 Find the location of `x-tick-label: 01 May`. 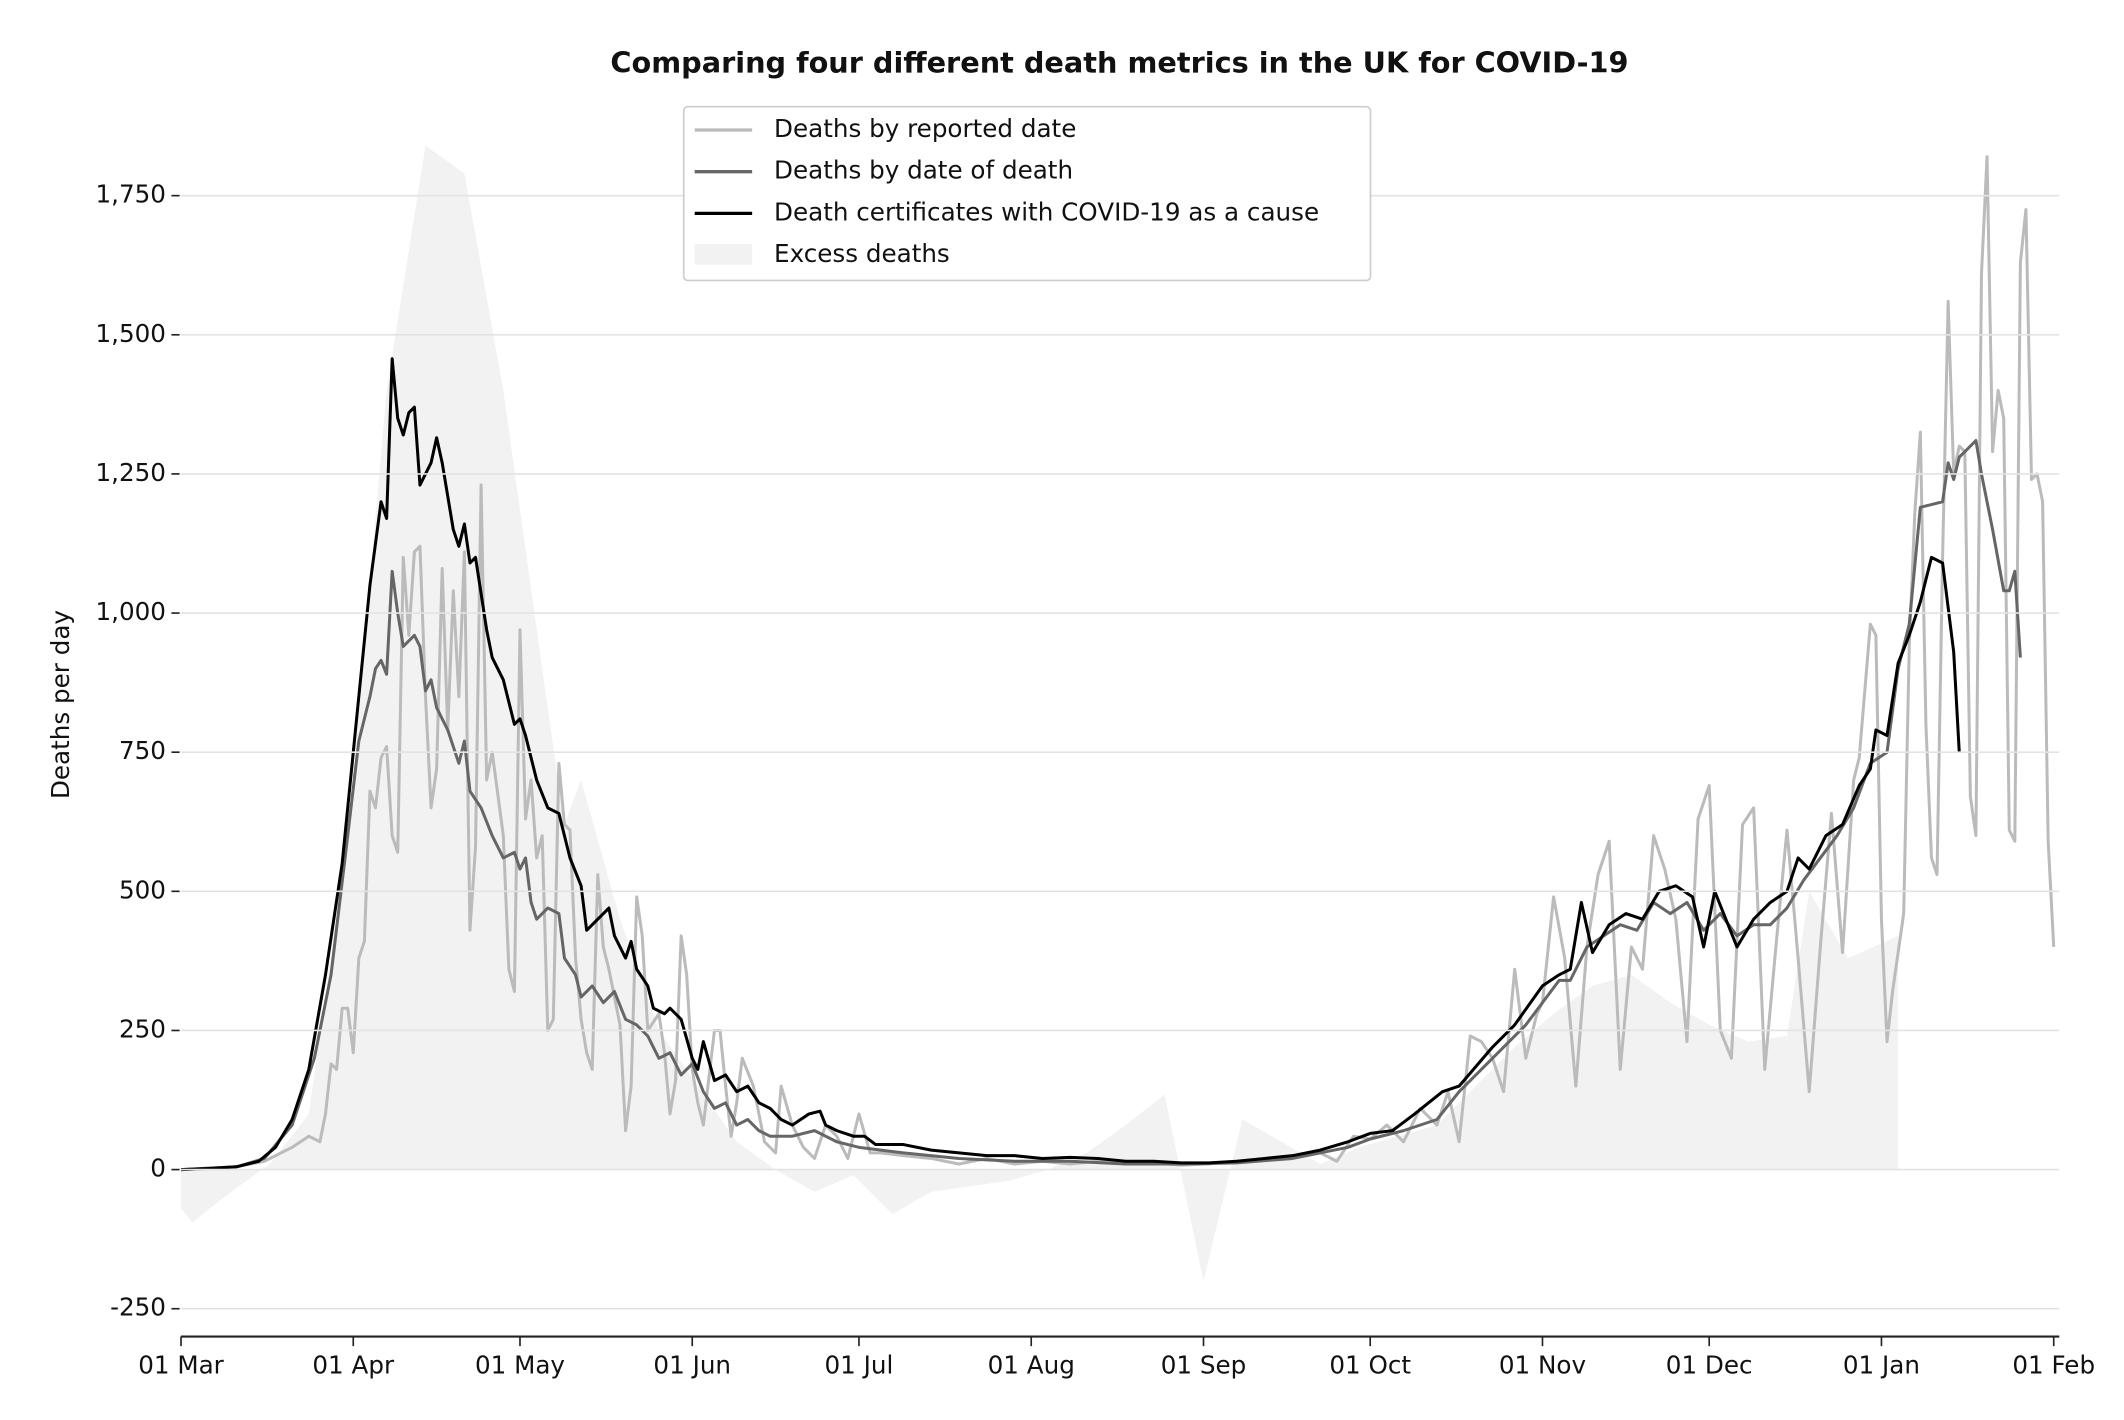

x-tick-label: 01 May is located at coordinates (520, 1365).